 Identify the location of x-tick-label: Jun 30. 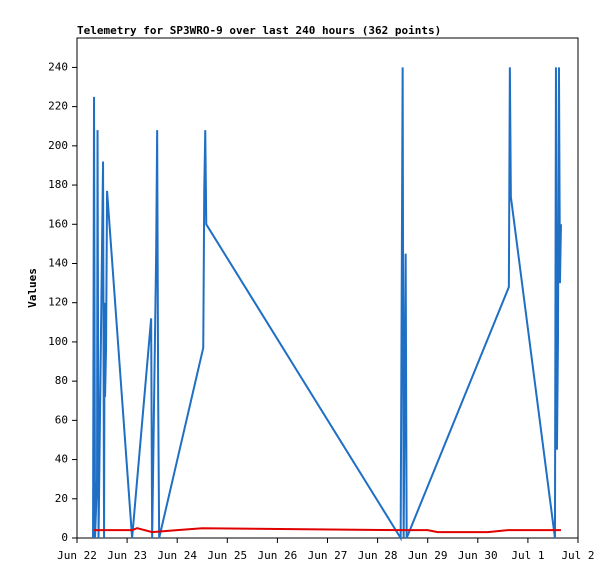
(478, 555).